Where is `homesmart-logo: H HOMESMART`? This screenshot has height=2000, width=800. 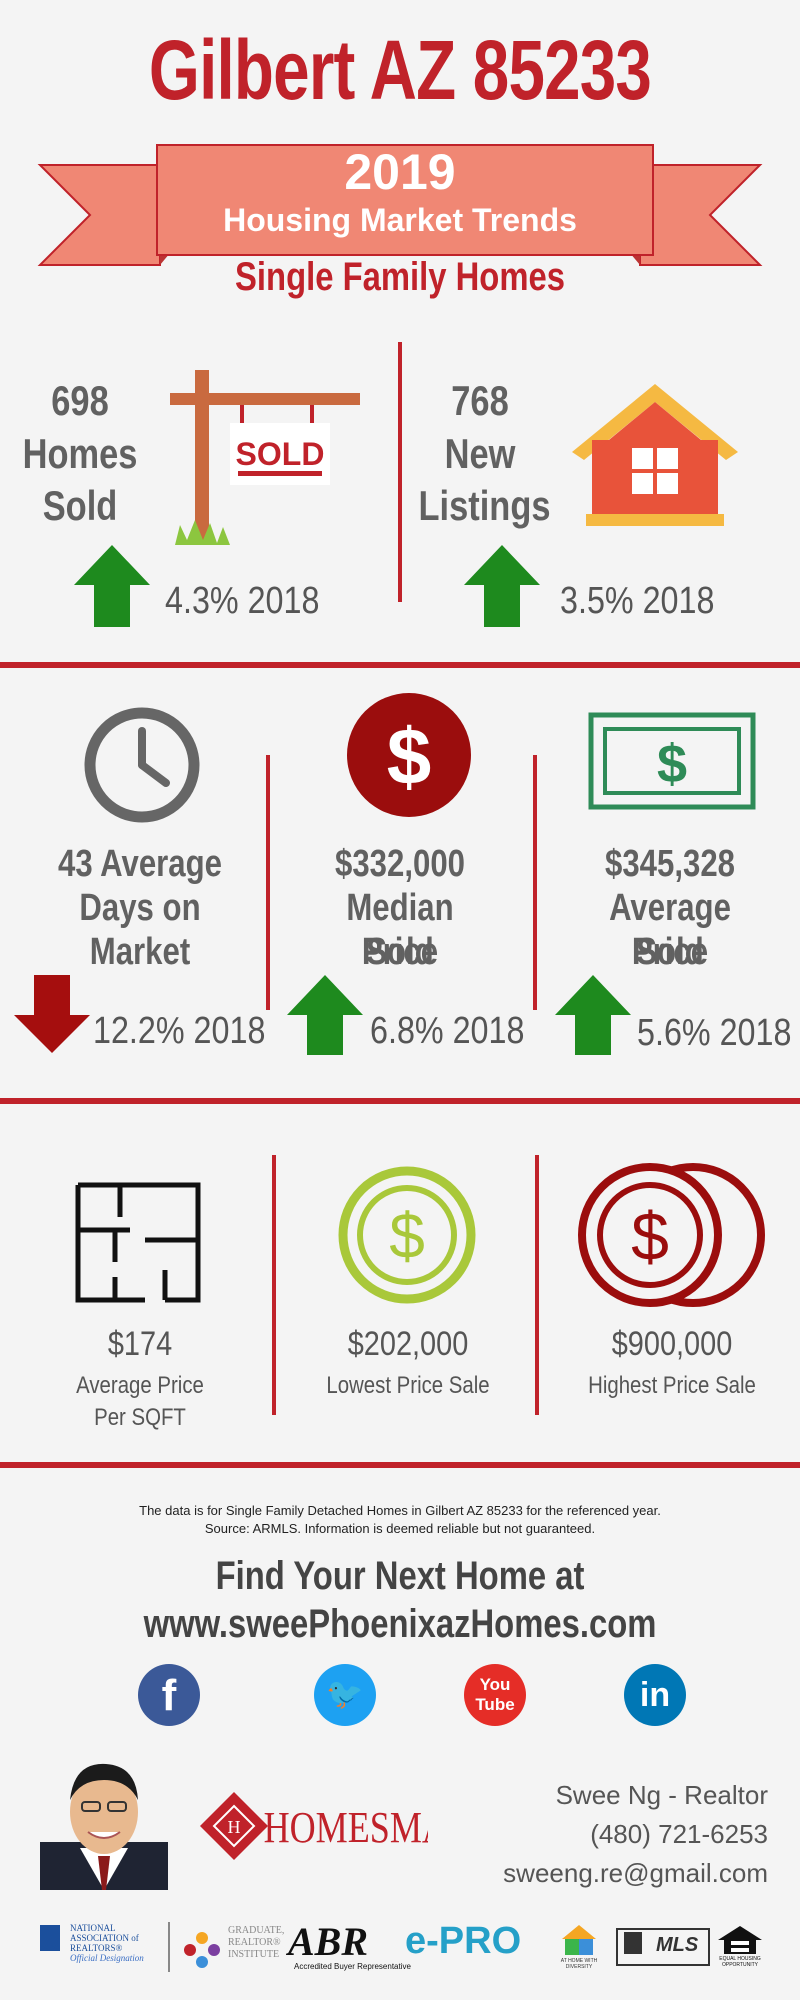 homesmart-logo: H HOMESMART is located at coordinates (314, 1826).